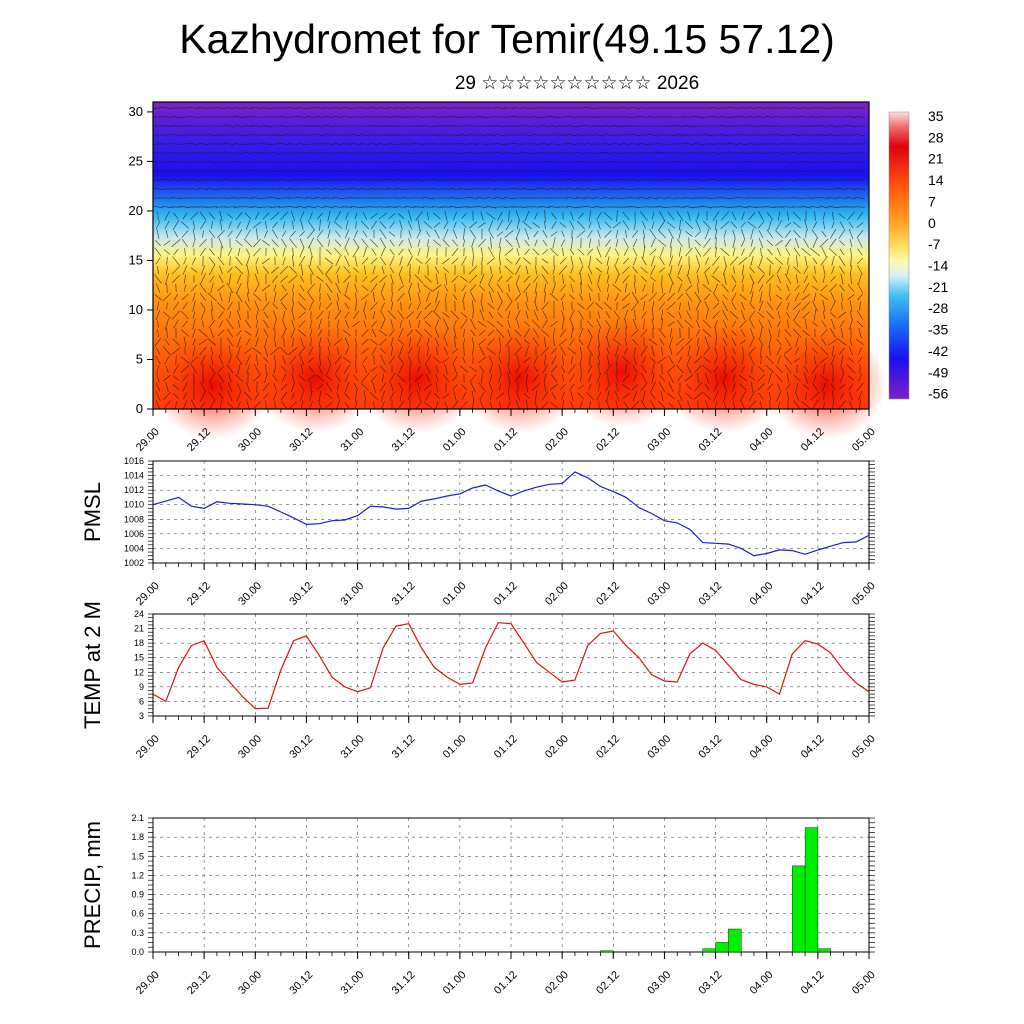  Describe the element at coordinates (511, 512) in the screenshot. I see `pmsl-grid` at that location.